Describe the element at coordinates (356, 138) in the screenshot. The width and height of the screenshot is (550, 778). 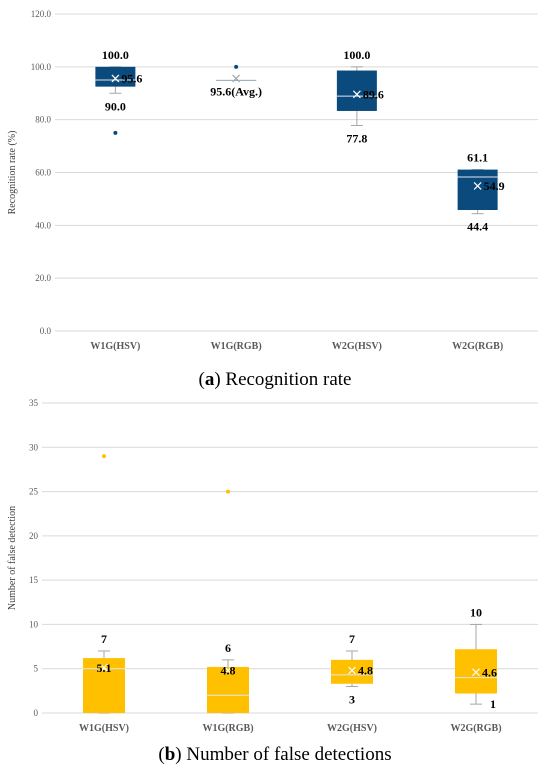
I see `data-label: 77.8` at that location.